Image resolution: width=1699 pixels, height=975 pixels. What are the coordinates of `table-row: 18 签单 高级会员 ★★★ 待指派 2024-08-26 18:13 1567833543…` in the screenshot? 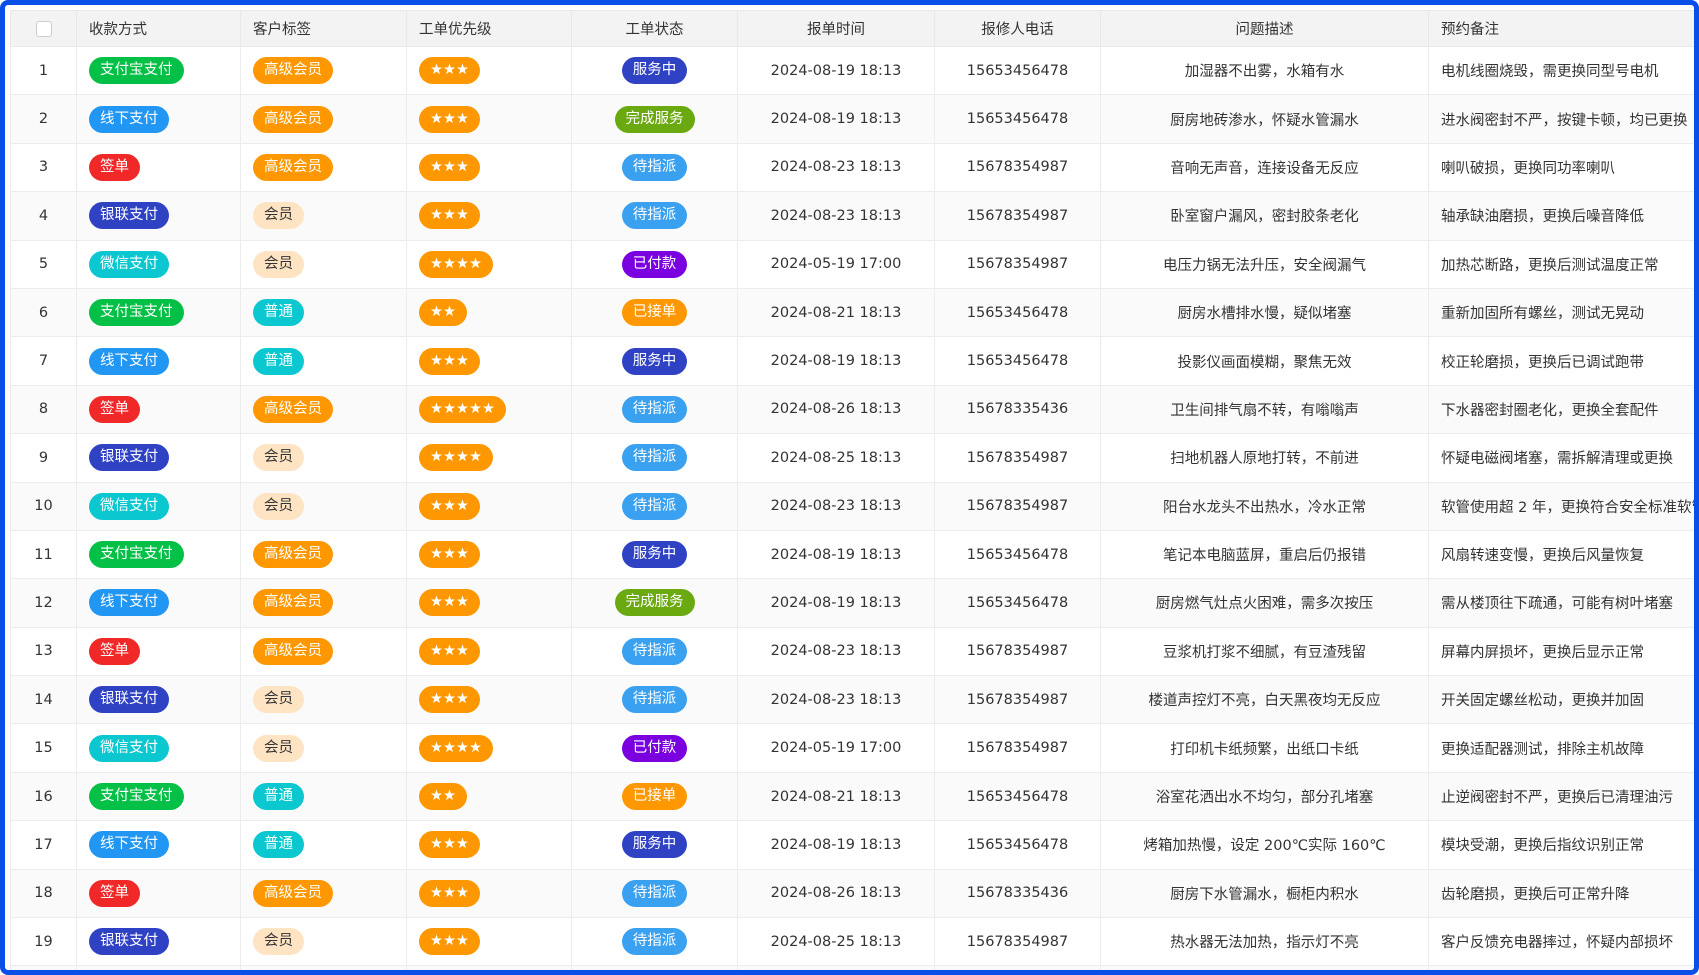 It's located at (852, 893).